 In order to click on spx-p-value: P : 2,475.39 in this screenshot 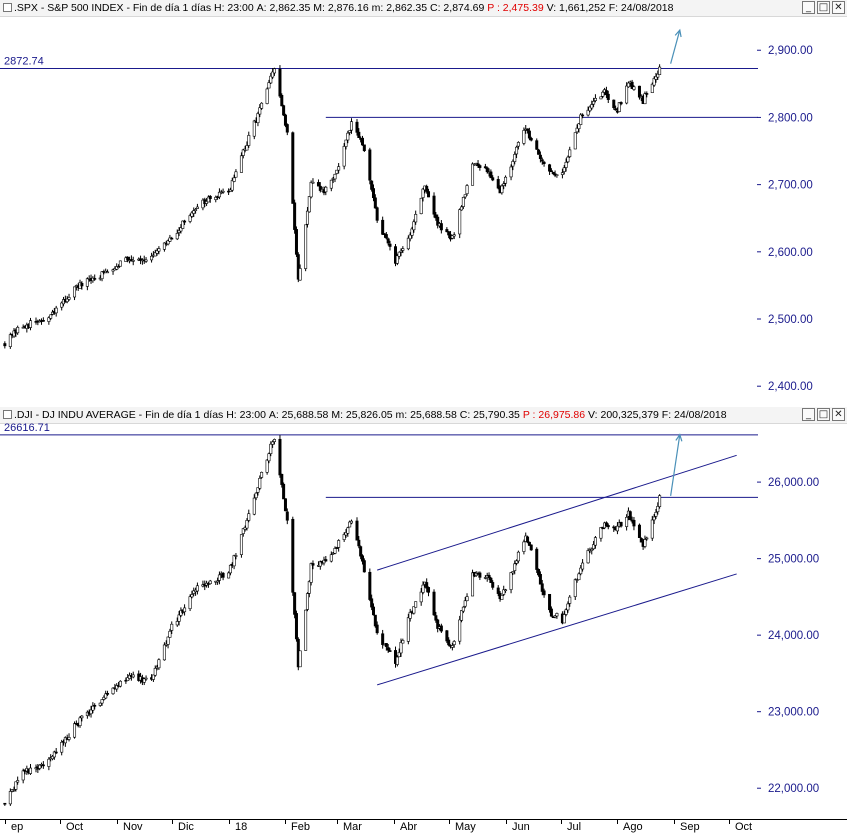, I will do `click(515, 8)`.